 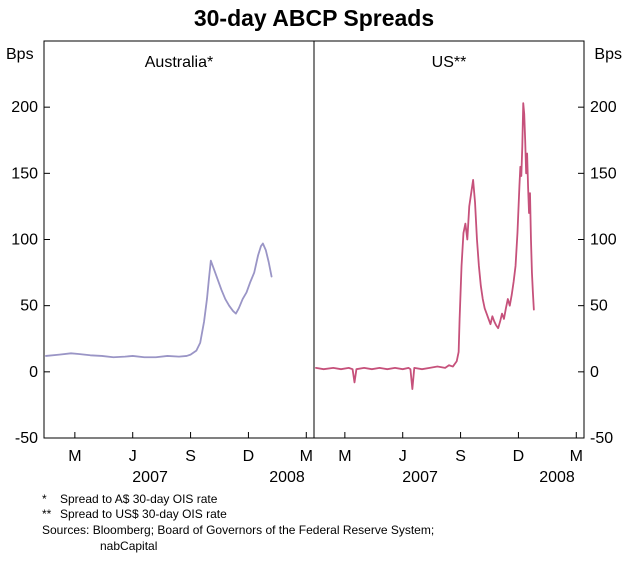 What do you see at coordinates (314, 18) in the screenshot?
I see `chart-title: 30-day ABCP Spreads` at bounding box center [314, 18].